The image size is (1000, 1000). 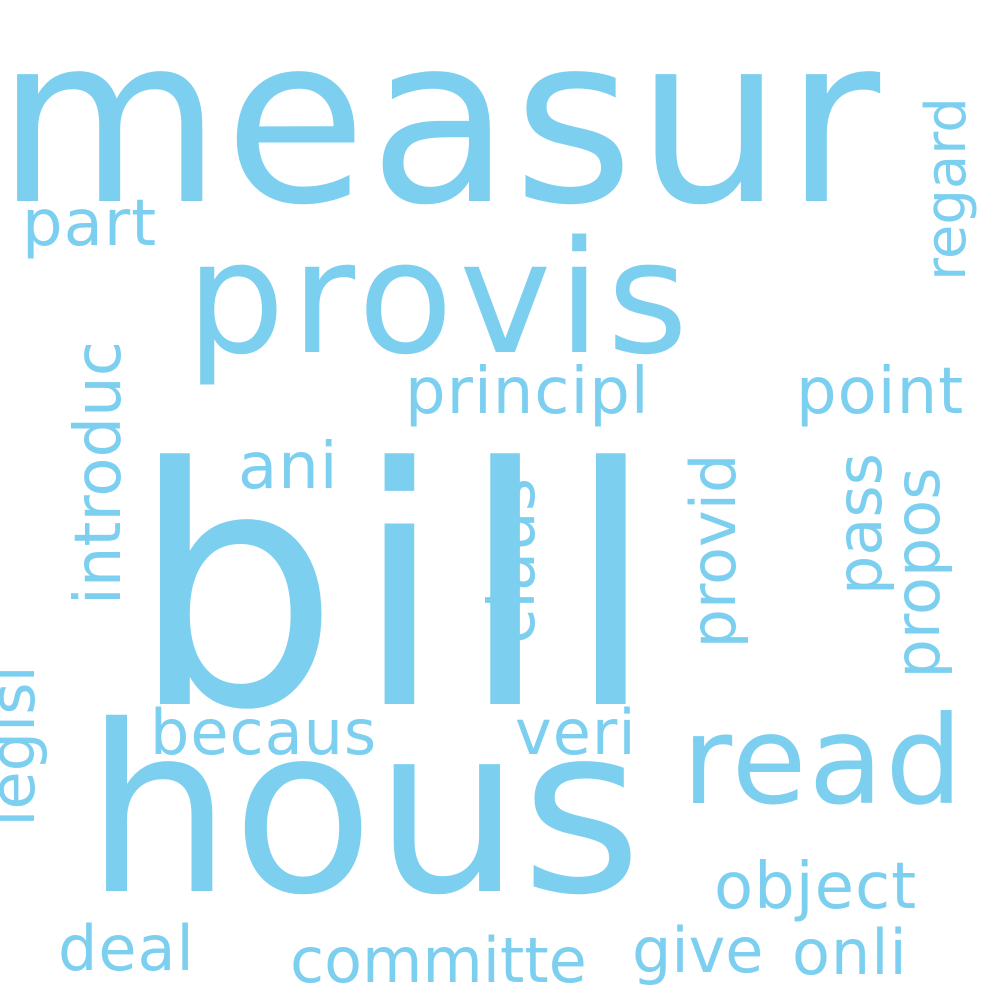 I want to click on word-provis: provis, so click(x=440, y=298).